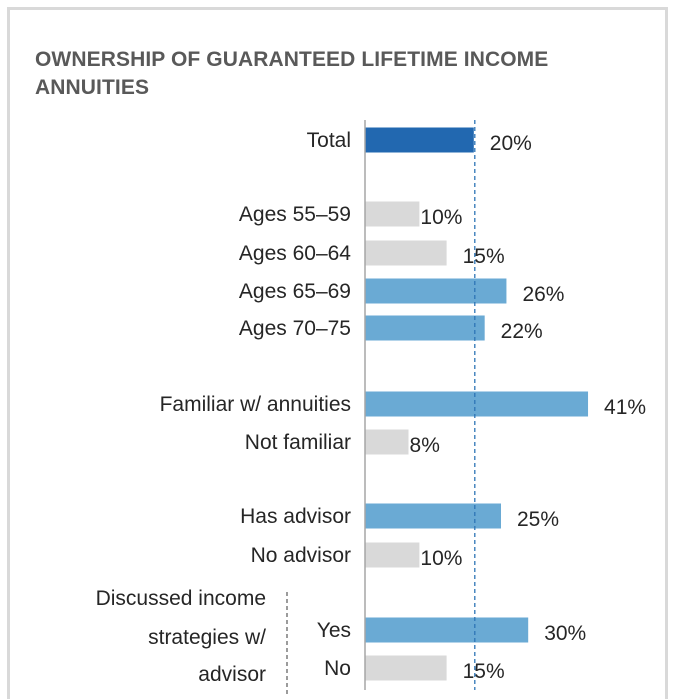 The height and width of the screenshot is (699, 675). Describe the element at coordinates (625, 407) in the screenshot. I see `value-label-familiar-w-annuities: 41%` at that location.